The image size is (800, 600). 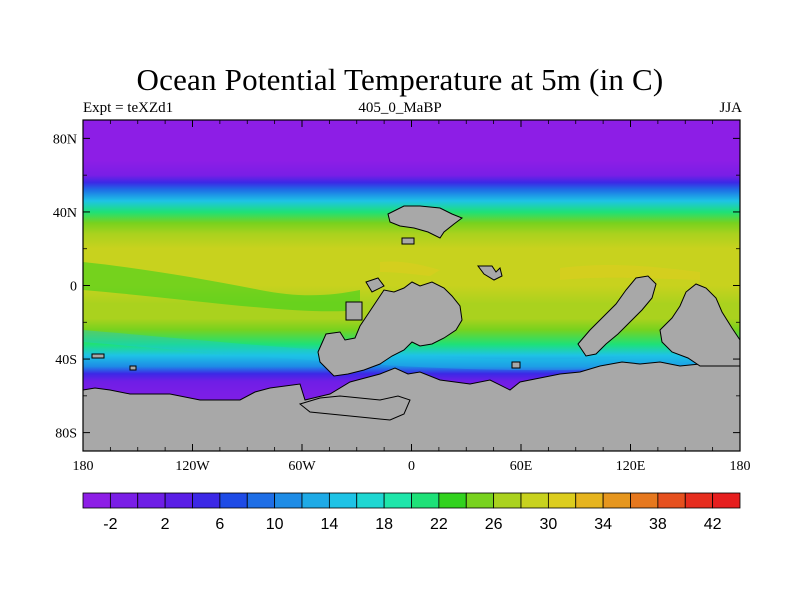 I want to click on colorbar-label: 18, so click(x=384, y=524).